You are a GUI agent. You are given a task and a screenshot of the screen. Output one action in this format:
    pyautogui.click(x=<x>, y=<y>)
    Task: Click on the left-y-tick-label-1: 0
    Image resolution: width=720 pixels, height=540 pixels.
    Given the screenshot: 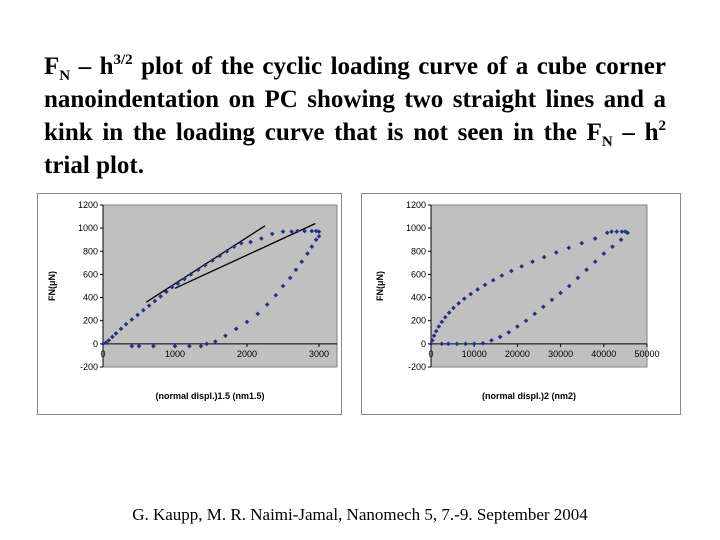 What is the action you would take?
    pyautogui.click(x=95, y=344)
    